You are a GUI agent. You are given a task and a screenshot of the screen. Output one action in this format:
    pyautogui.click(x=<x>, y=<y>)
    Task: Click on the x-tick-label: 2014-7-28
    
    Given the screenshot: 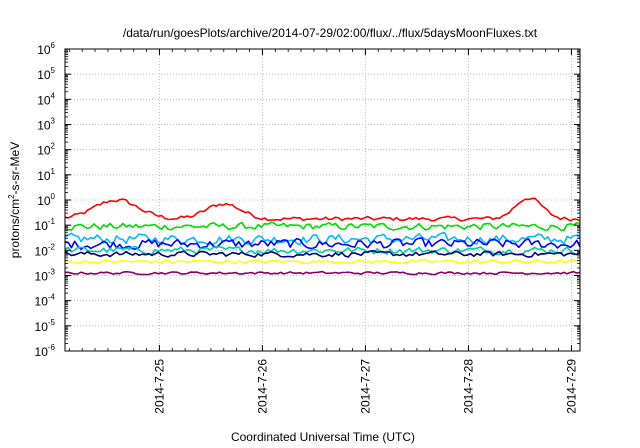 What is the action you would take?
    pyautogui.click(x=468, y=386)
    